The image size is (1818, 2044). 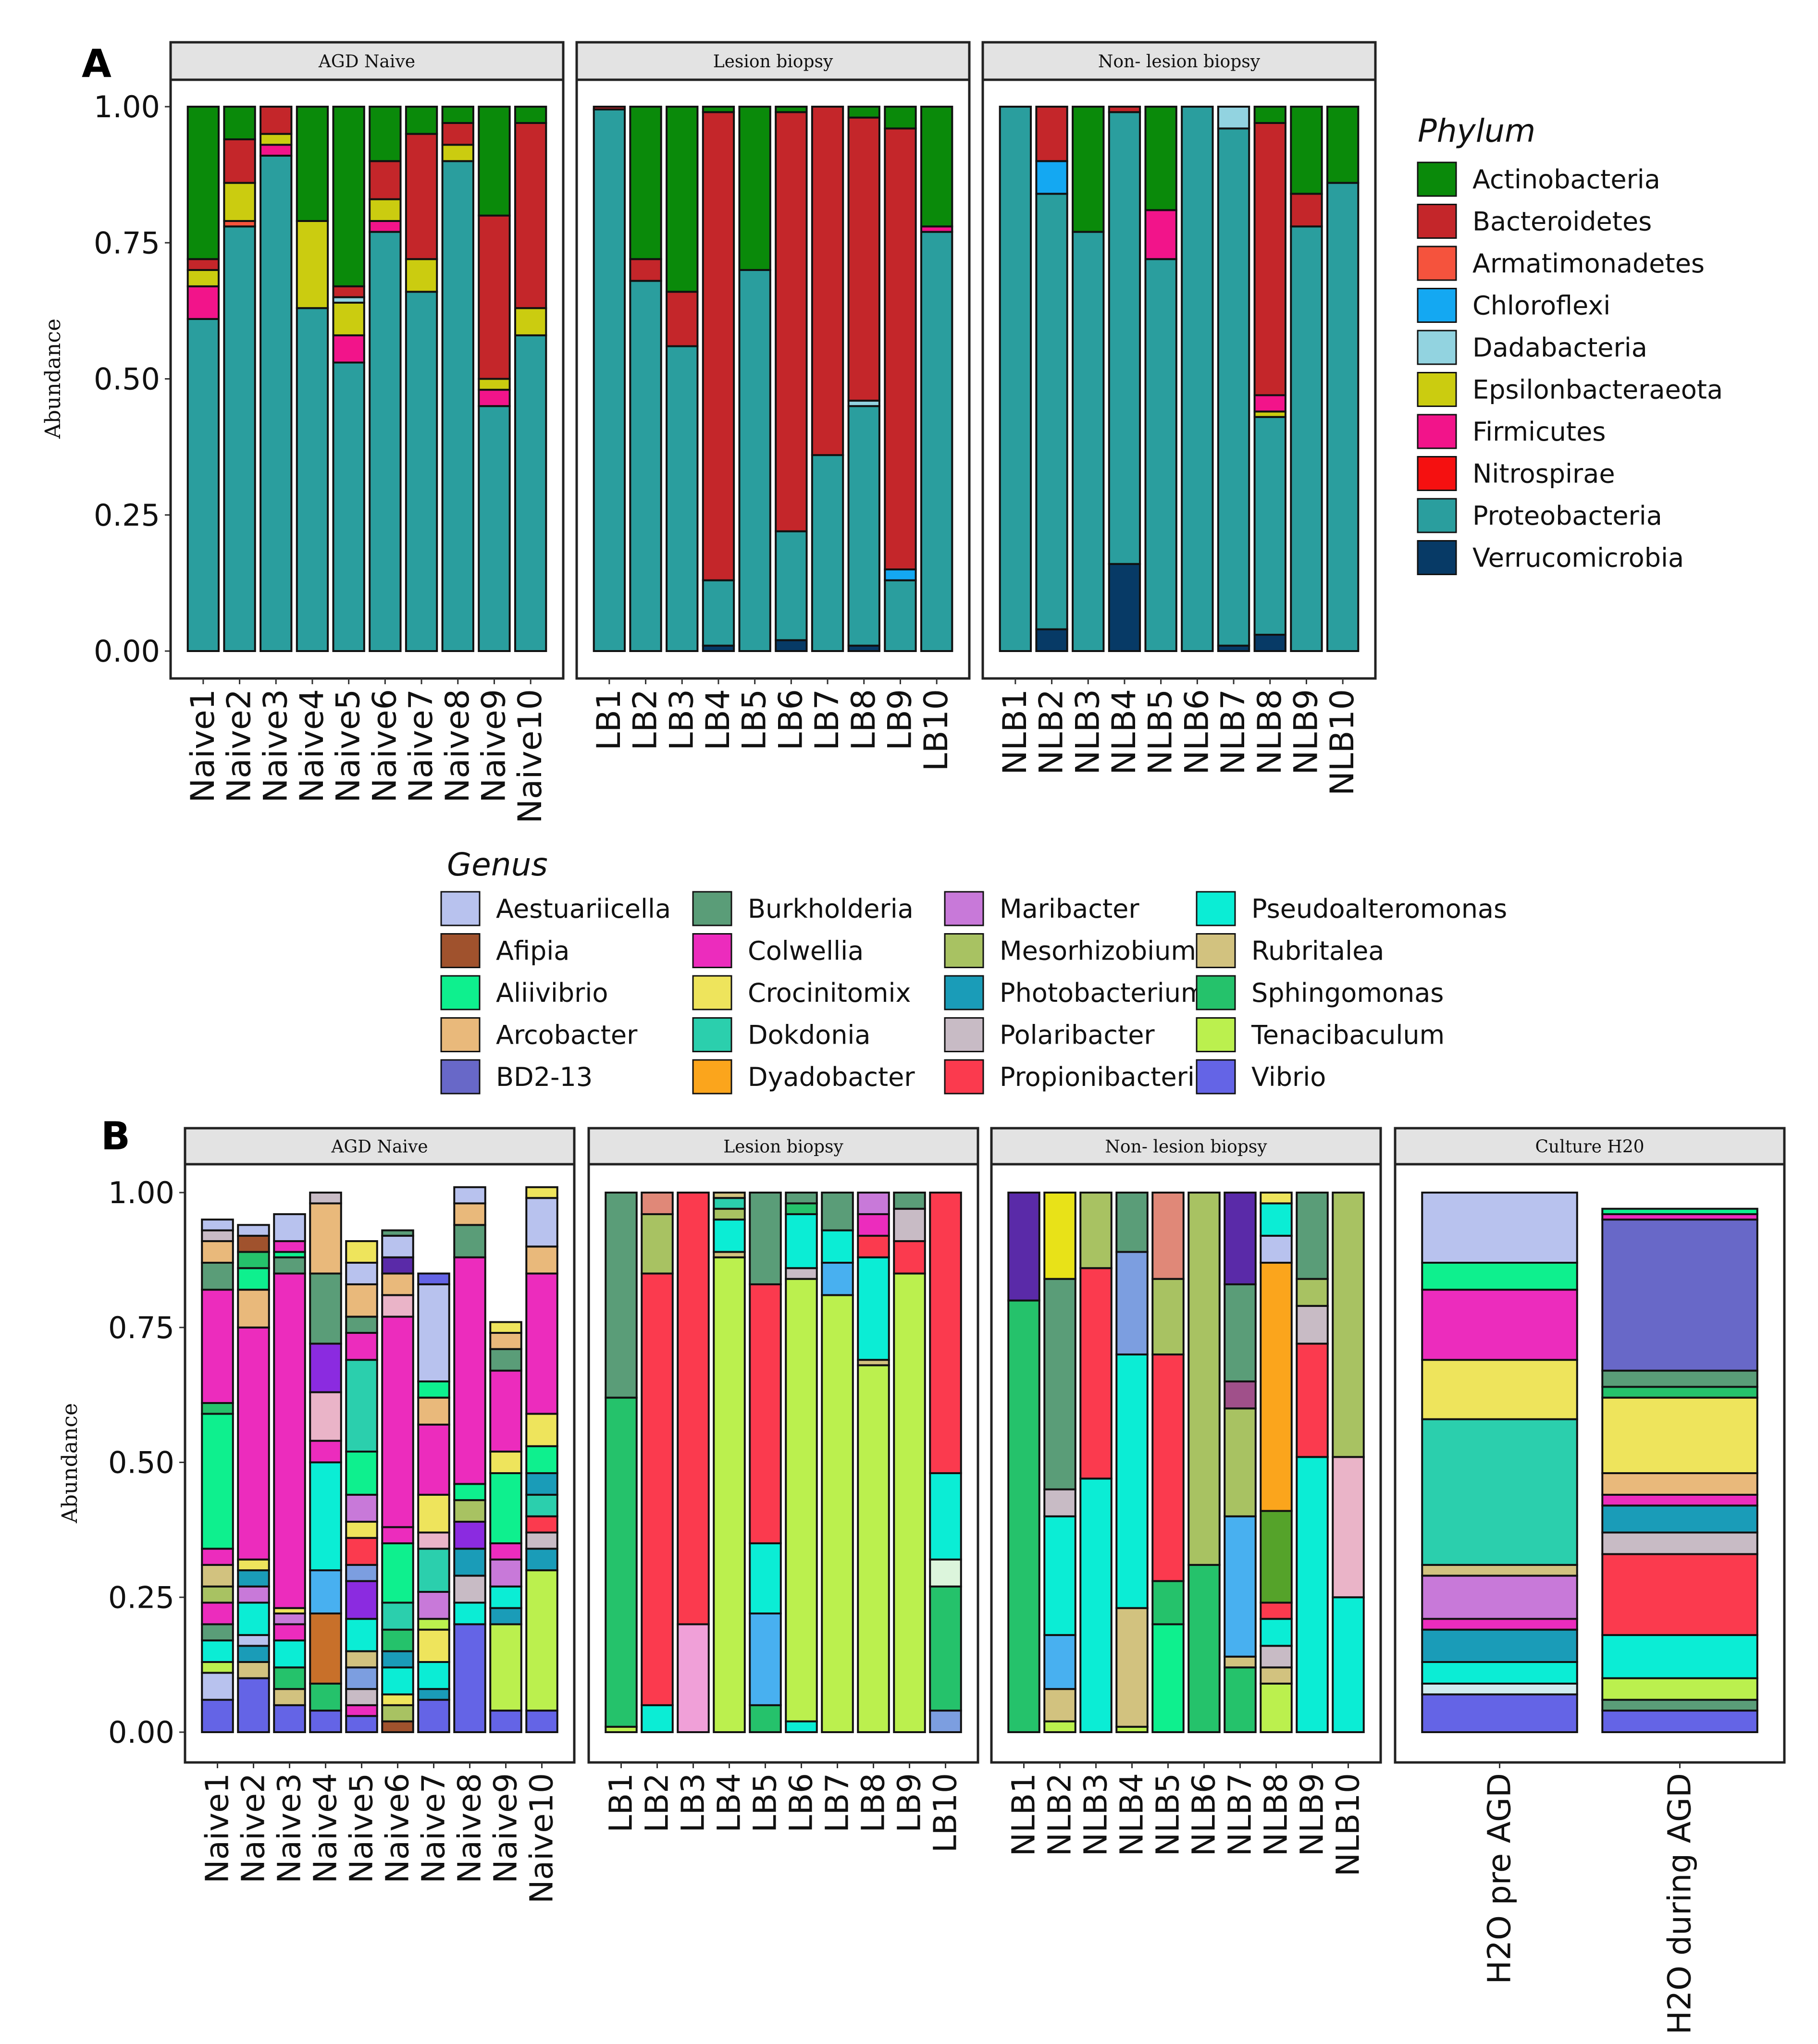 I want to click on legend-key-armatimonadetes, so click(x=1437, y=263).